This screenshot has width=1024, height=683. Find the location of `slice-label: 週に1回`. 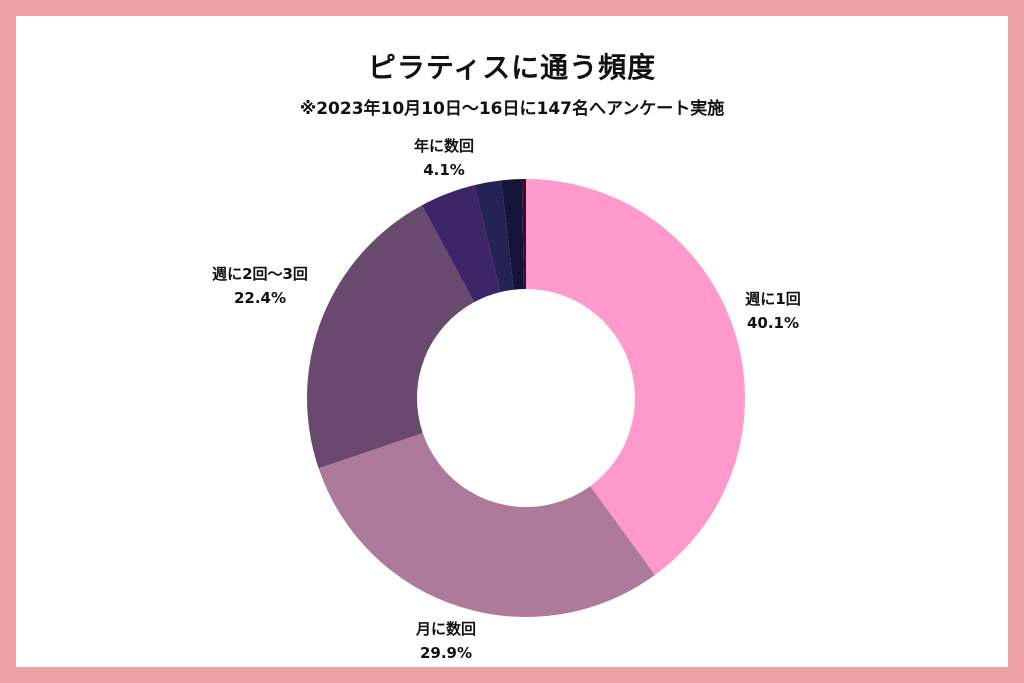

slice-label: 週に1回 is located at coordinates (772, 299).